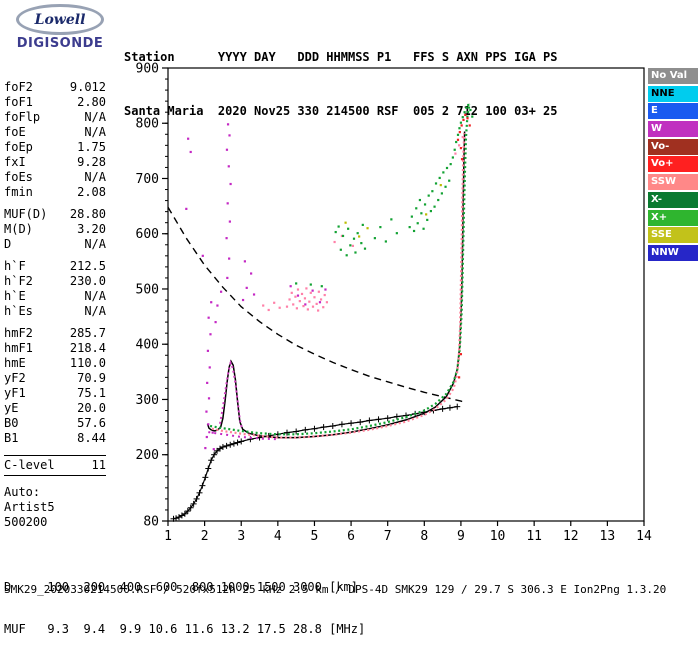 The width and height of the screenshot is (700, 650). I want to click on param-label: h`F2, so click(18, 281).